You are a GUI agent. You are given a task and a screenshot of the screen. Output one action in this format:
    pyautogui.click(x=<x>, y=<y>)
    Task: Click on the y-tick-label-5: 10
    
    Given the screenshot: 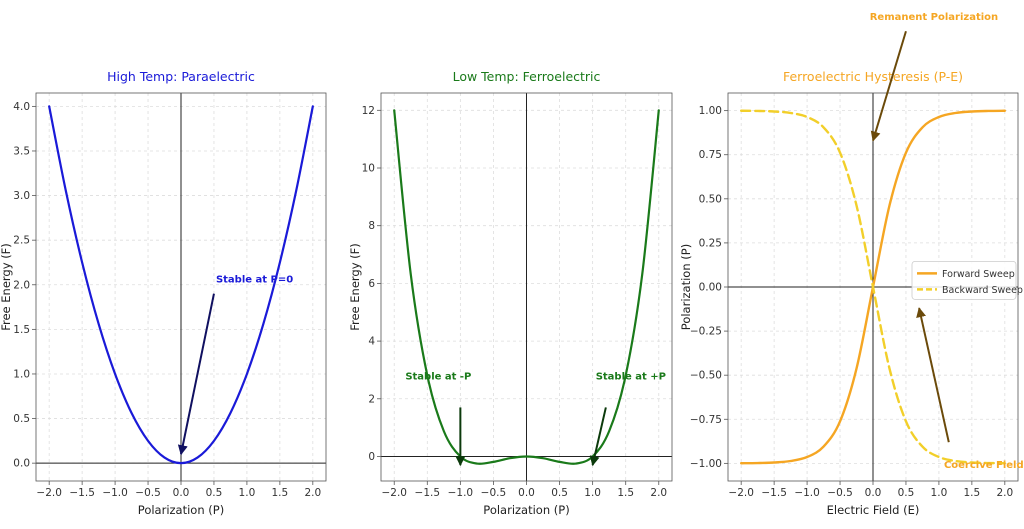 What is the action you would take?
    pyautogui.click(x=368, y=169)
    